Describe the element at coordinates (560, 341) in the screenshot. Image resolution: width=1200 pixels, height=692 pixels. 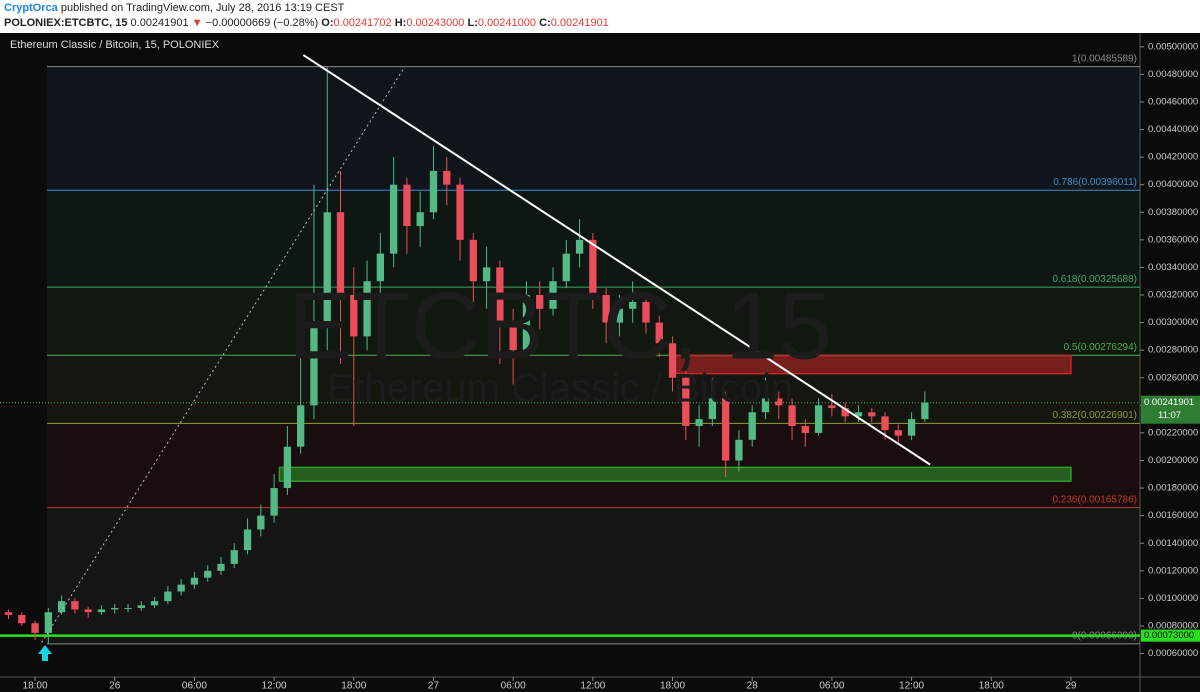
I see `watermark: ETCBTC, 15 Ethereum Classic / Bitcoin` at that location.